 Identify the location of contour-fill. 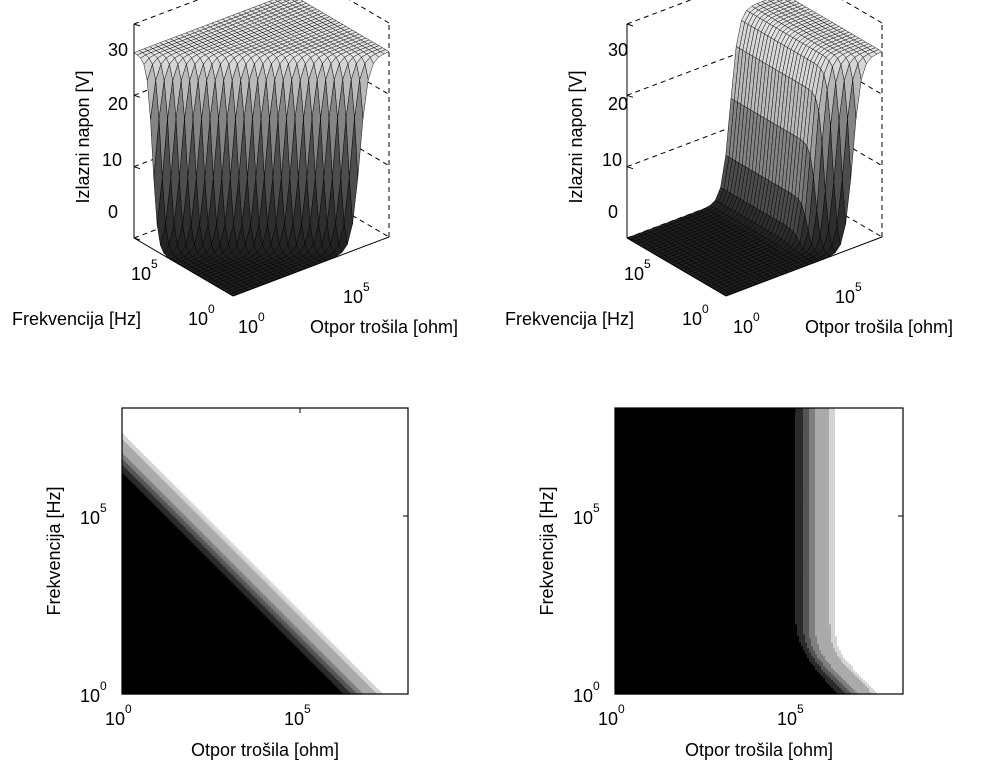
(265, 551).